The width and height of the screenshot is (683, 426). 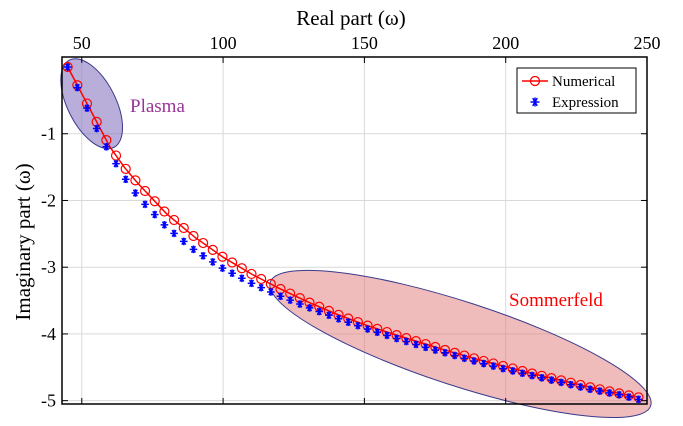 I want to click on legend-item-numerical: Numerical, so click(x=568, y=82).